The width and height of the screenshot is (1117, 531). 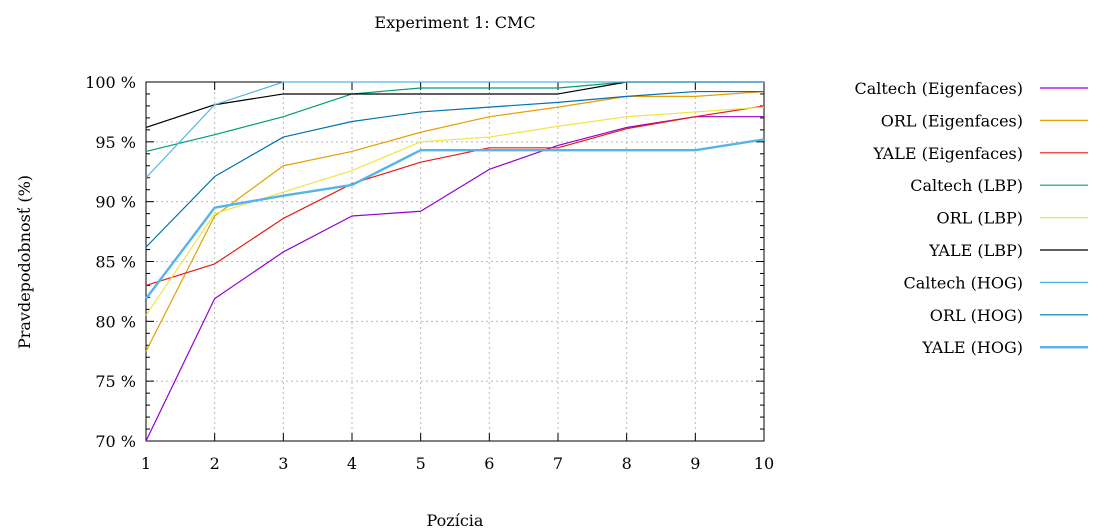 I want to click on legend-label: YALE (LBP), so click(x=975, y=250).